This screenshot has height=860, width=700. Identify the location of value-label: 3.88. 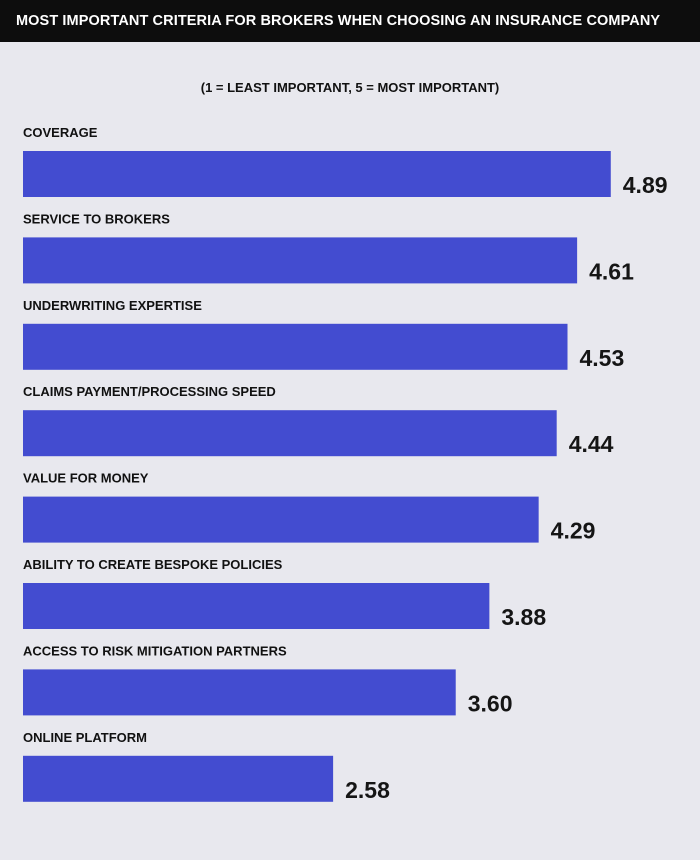
(523, 617).